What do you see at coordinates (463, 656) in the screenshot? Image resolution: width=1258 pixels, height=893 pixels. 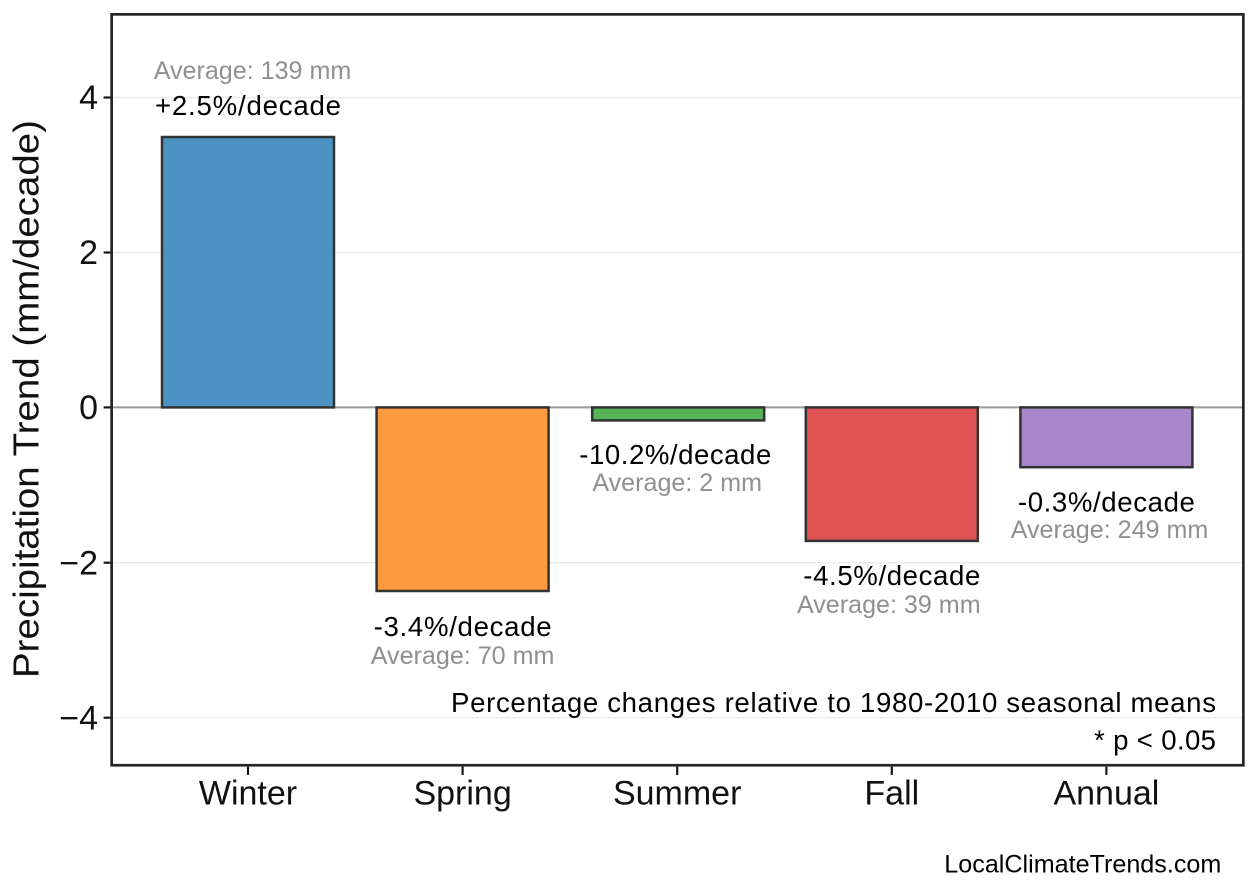 I see `svg-text: Average: 70 mm` at bounding box center [463, 656].